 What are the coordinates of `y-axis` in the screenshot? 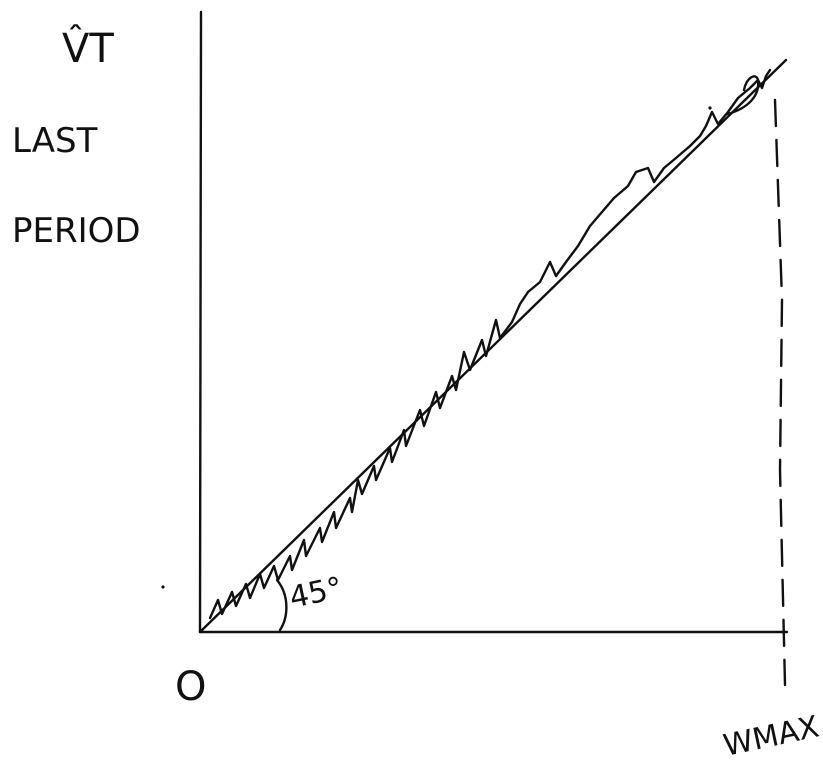 It's located at (200, 322).